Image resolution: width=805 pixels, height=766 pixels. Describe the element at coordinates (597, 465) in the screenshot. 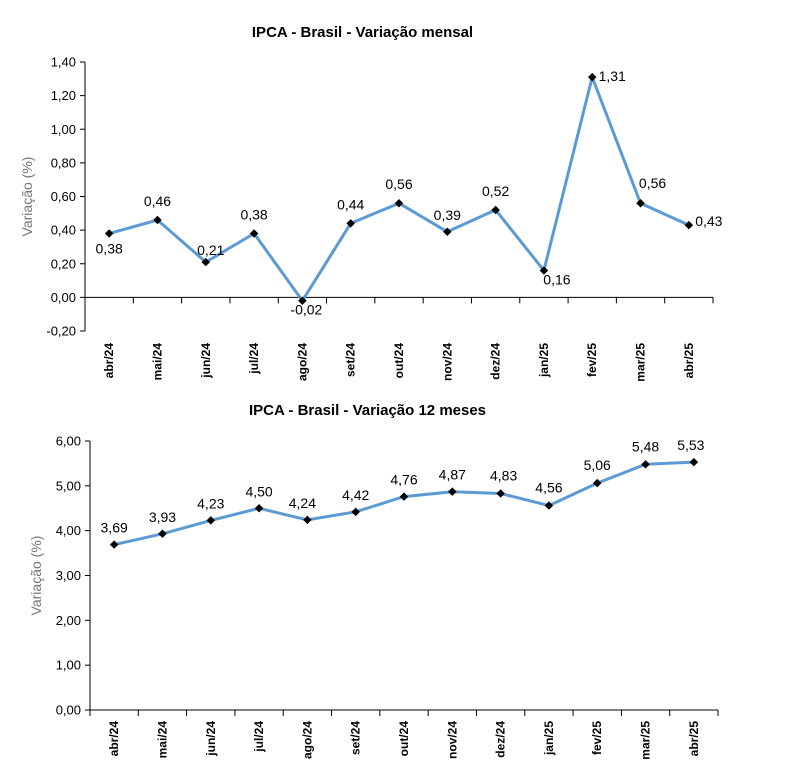

I see `data-label: 5,06` at that location.